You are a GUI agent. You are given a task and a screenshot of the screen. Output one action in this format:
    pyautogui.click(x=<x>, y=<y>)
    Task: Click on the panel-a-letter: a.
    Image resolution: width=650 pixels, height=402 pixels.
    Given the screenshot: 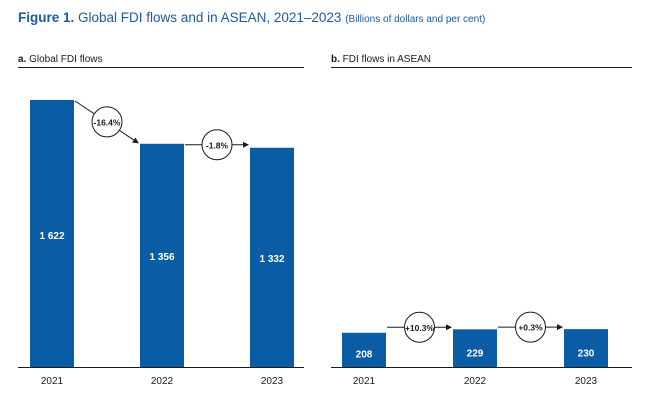 What is the action you would take?
    pyautogui.click(x=22, y=59)
    